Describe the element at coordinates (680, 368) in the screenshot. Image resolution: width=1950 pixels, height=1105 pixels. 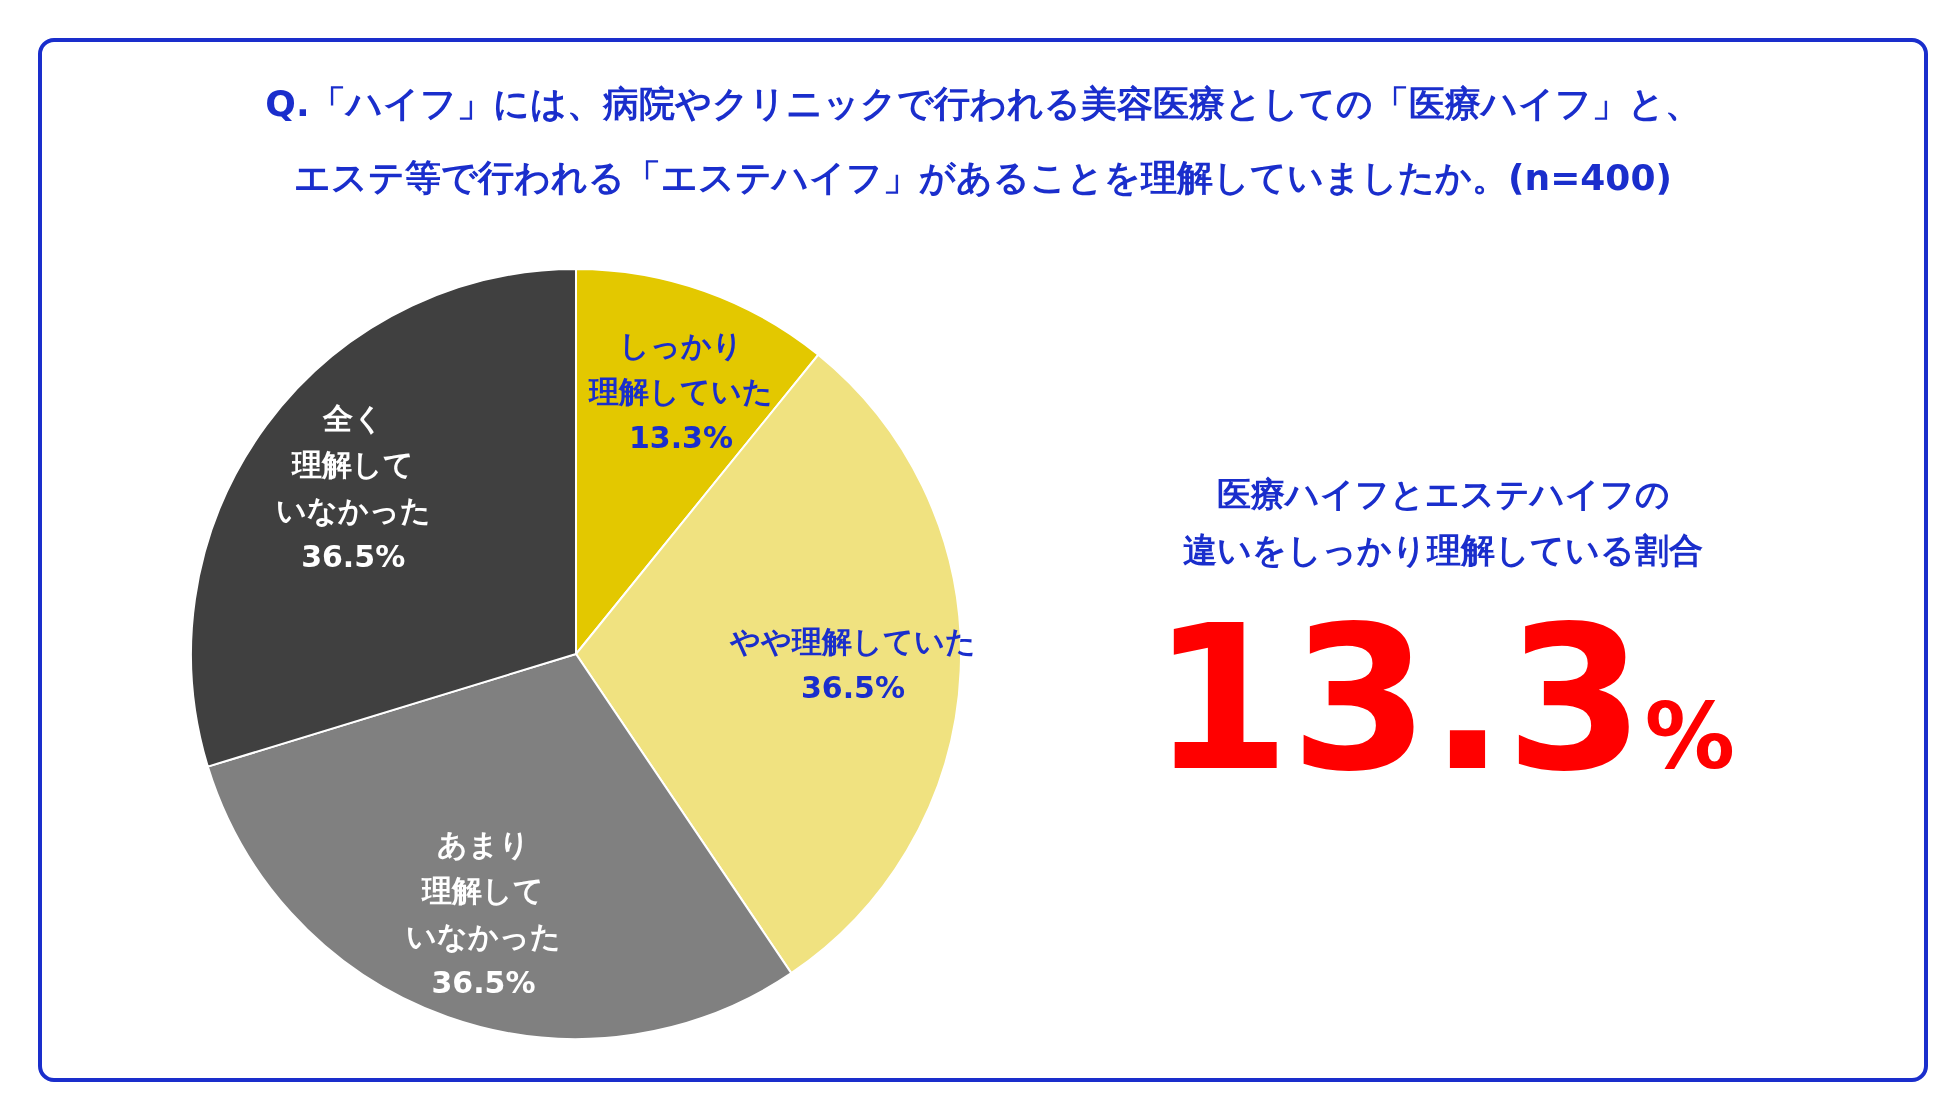
I see `slice-label: しっかり理解していた` at that location.